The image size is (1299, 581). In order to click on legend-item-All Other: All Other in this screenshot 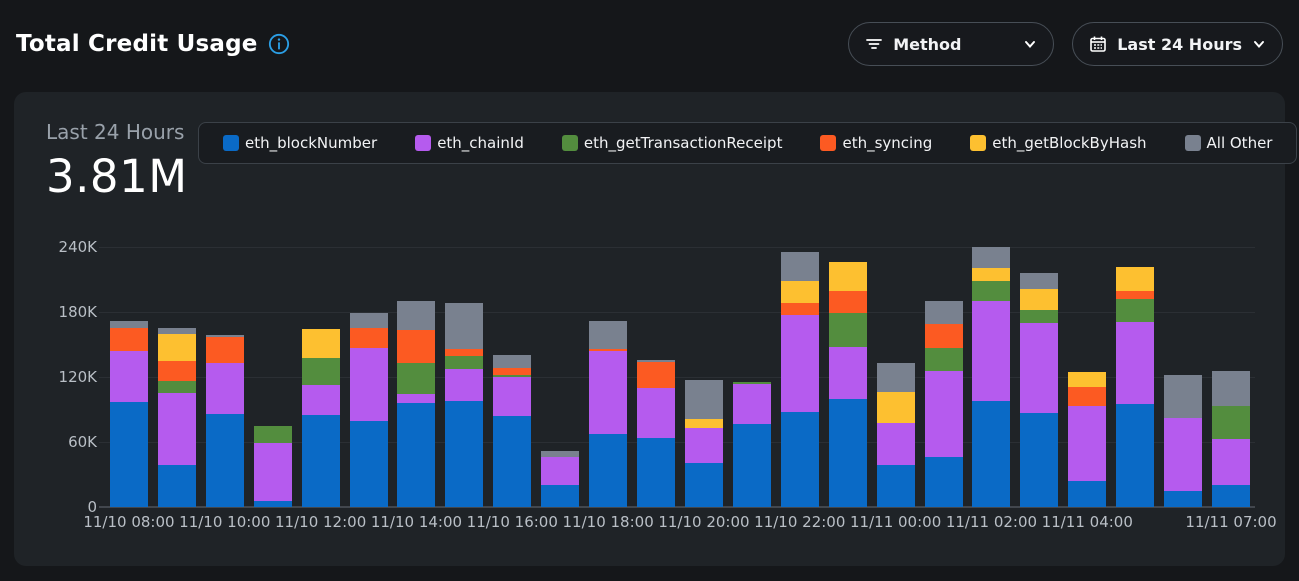, I will do `click(1228, 143)`.